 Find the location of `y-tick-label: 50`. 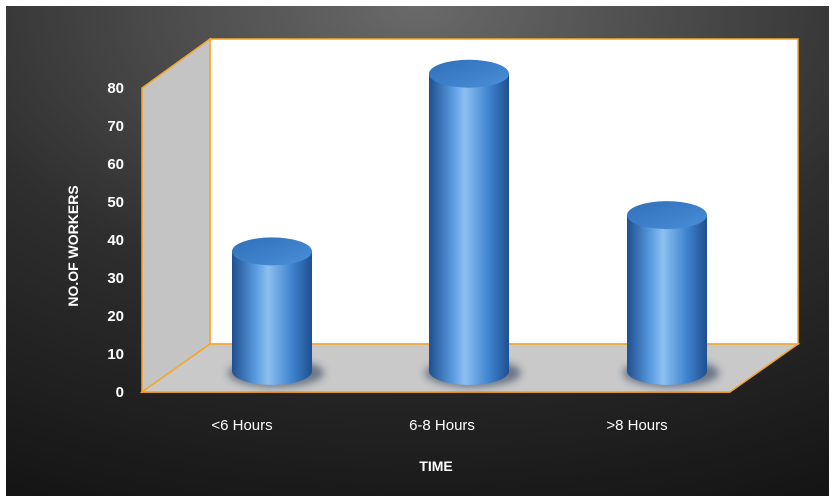

y-tick-label: 50 is located at coordinates (115, 202).